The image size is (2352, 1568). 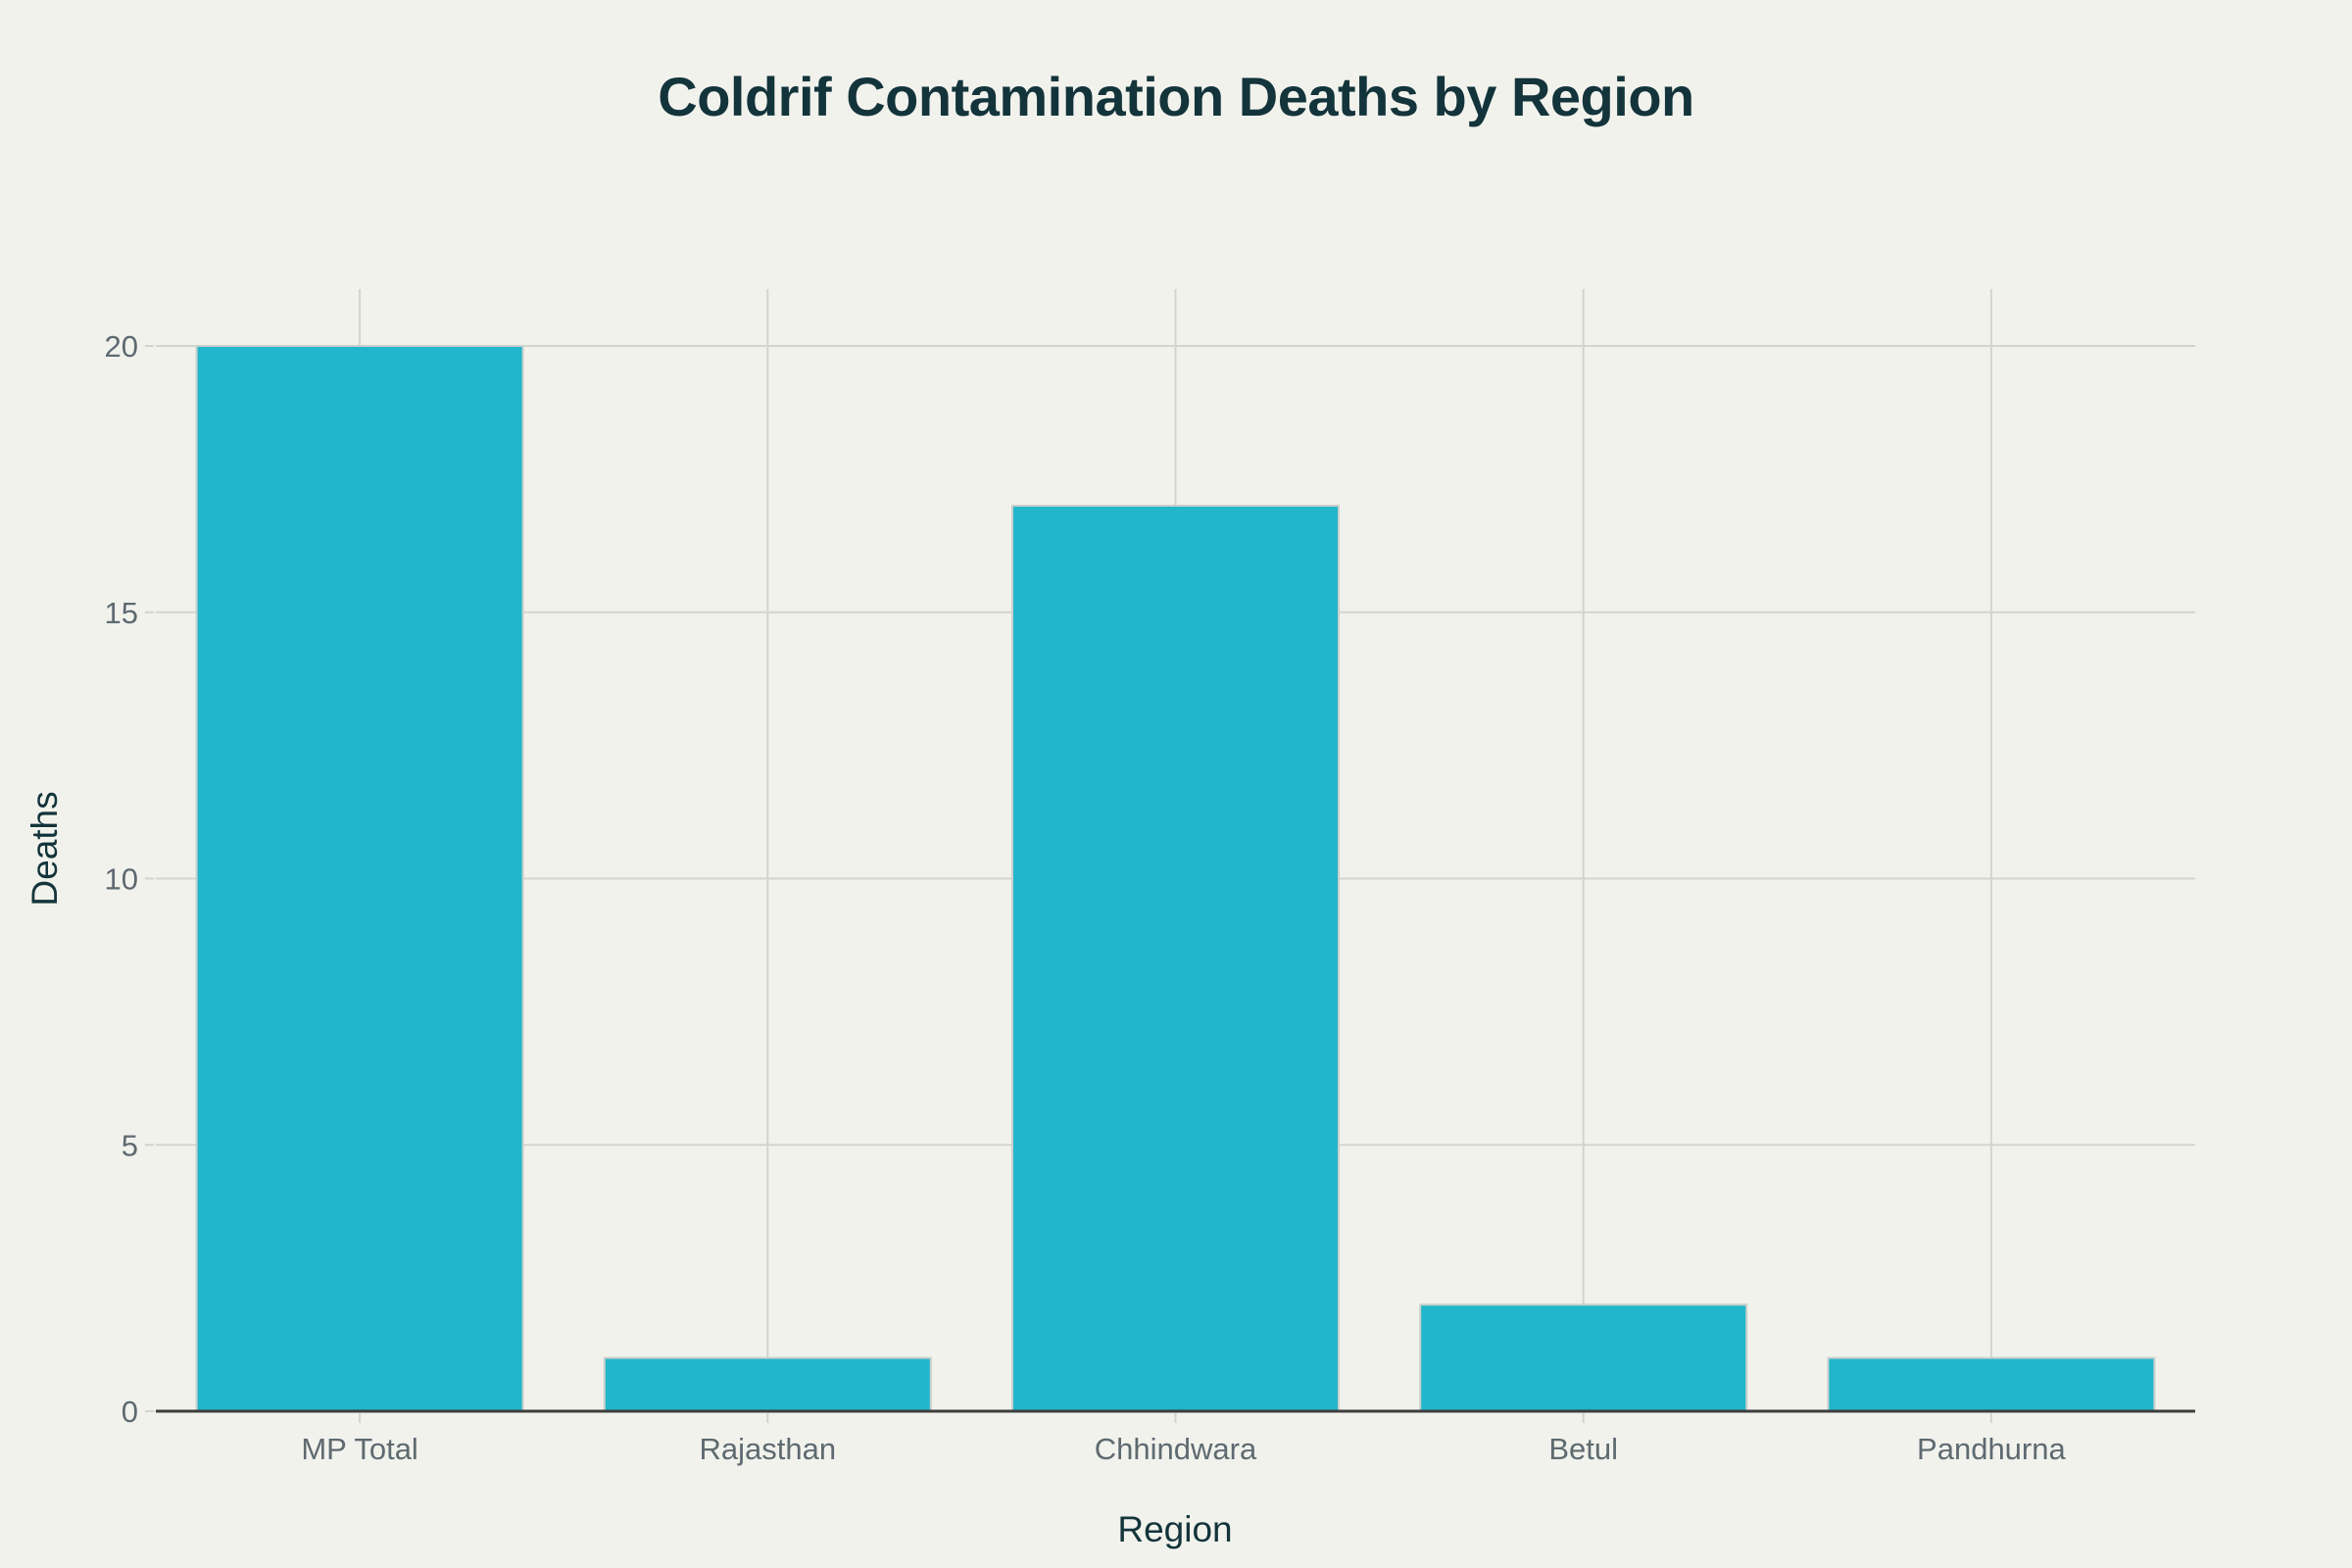 What do you see at coordinates (767, 1384) in the screenshot?
I see `bar-rajasthan` at bounding box center [767, 1384].